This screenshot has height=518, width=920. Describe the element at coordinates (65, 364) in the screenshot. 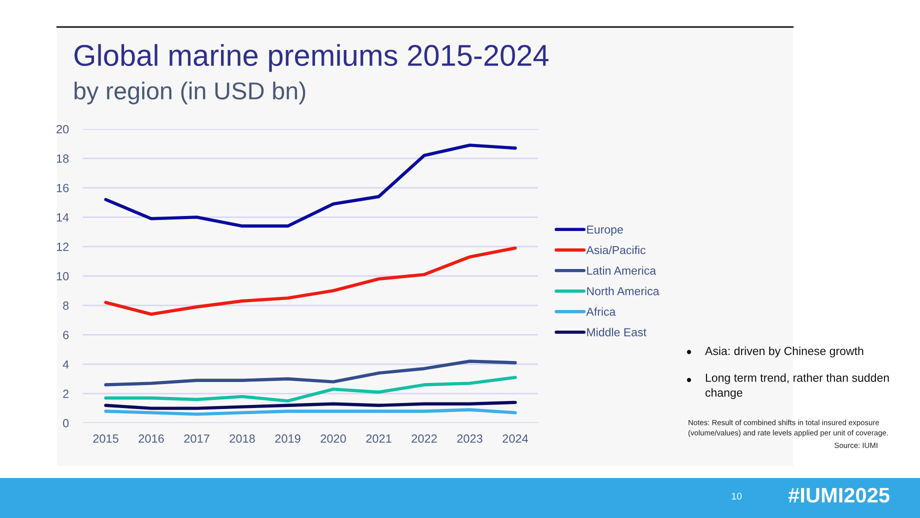

I see `y-tick-label: 4` at that location.